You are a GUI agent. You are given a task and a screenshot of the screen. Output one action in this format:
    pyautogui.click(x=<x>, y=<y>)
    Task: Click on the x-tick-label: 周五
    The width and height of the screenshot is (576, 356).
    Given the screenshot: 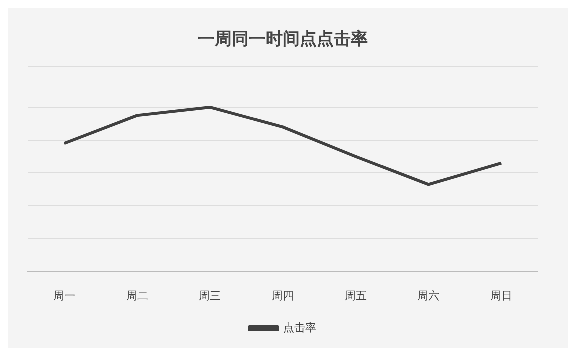 What is the action you would take?
    pyautogui.click(x=355, y=295)
    